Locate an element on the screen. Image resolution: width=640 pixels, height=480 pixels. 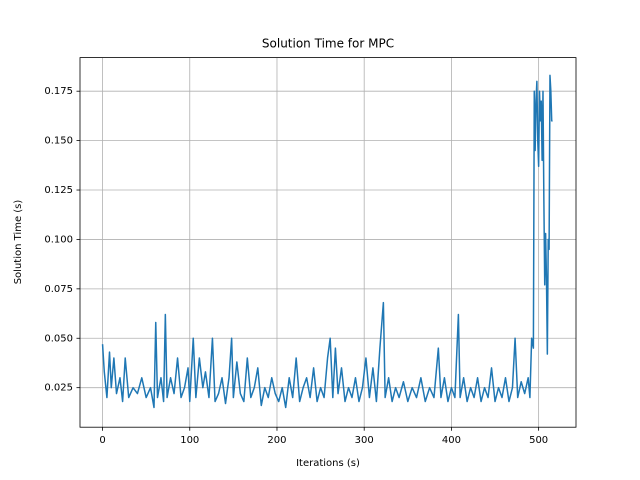
chart-title: Solution Time for MPC is located at coordinates (328, 44).